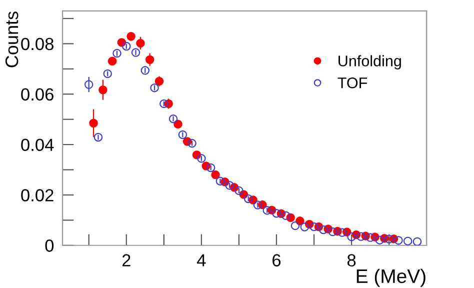 The height and width of the screenshot is (288, 474). What do you see at coordinates (351, 260) in the screenshot?
I see `x-tick-label: 8` at bounding box center [351, 260].